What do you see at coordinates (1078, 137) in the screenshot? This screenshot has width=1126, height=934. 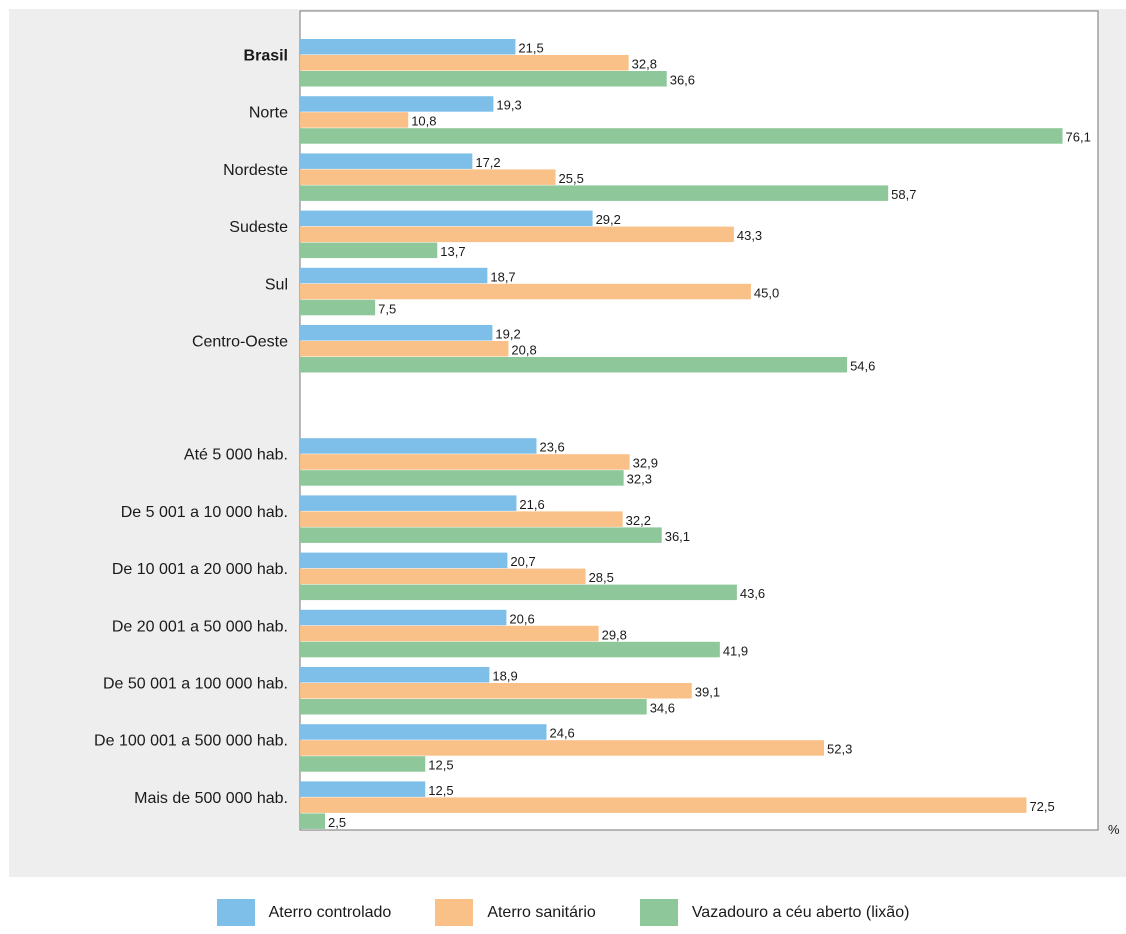 I see `value-label: 76,1` at bounding box center [1078, 137].